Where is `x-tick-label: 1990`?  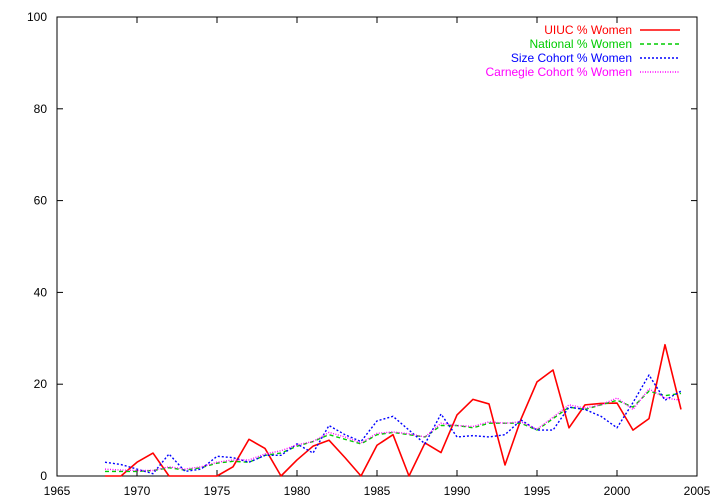
x-tick-label: 1990 is located at coordinates (457, 491).